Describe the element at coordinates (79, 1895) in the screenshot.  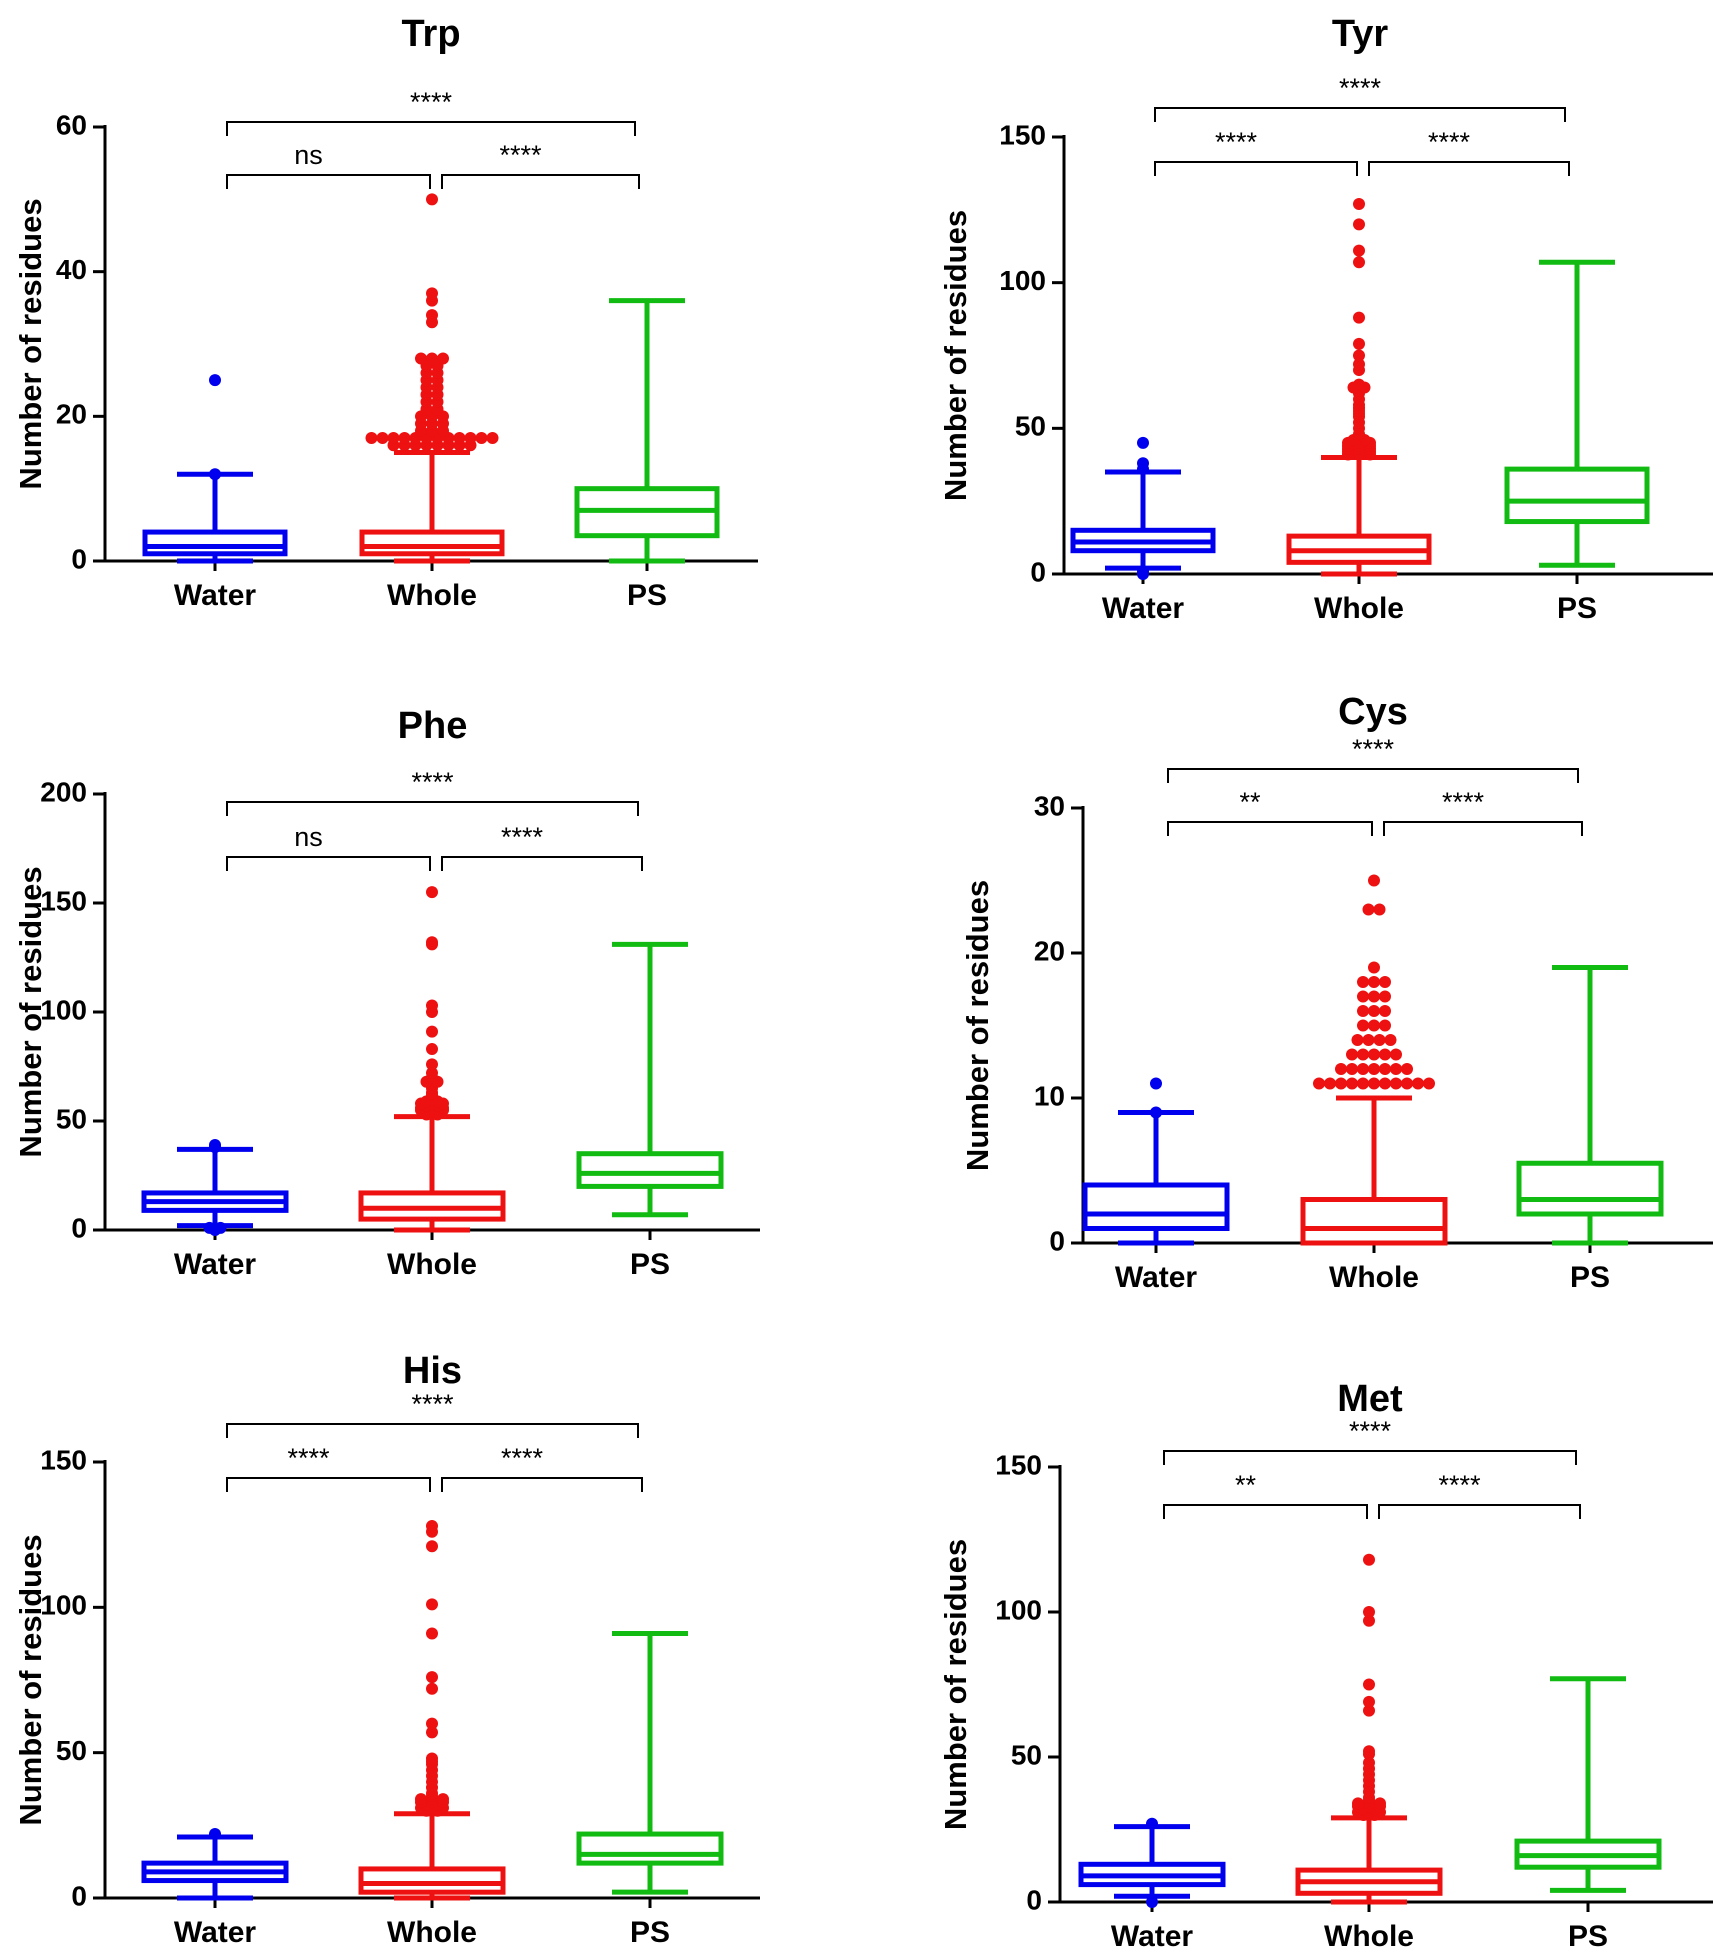
I see `y-tick-label: 0` at that location.